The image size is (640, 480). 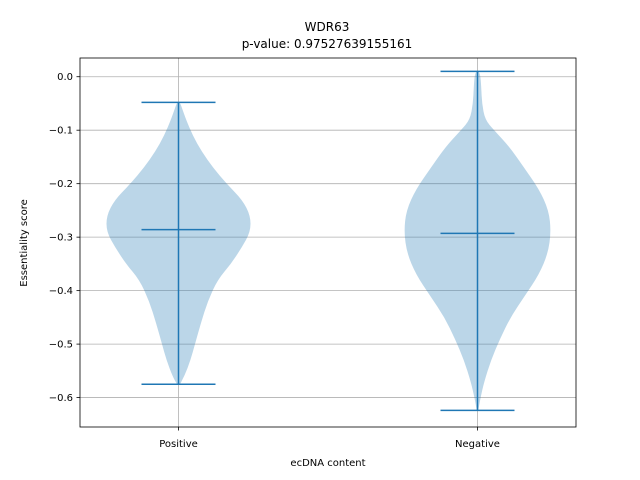 I want to click on y-tick-label: −0.6, so click(x=61, y=398).